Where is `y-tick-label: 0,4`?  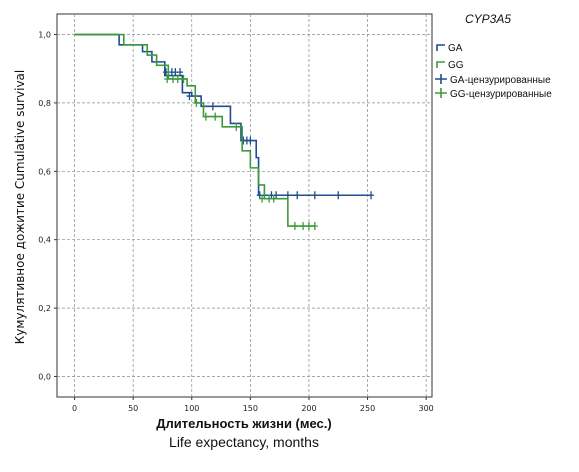 y-tick-label: 0,4 is located at coordinates (44, 240).